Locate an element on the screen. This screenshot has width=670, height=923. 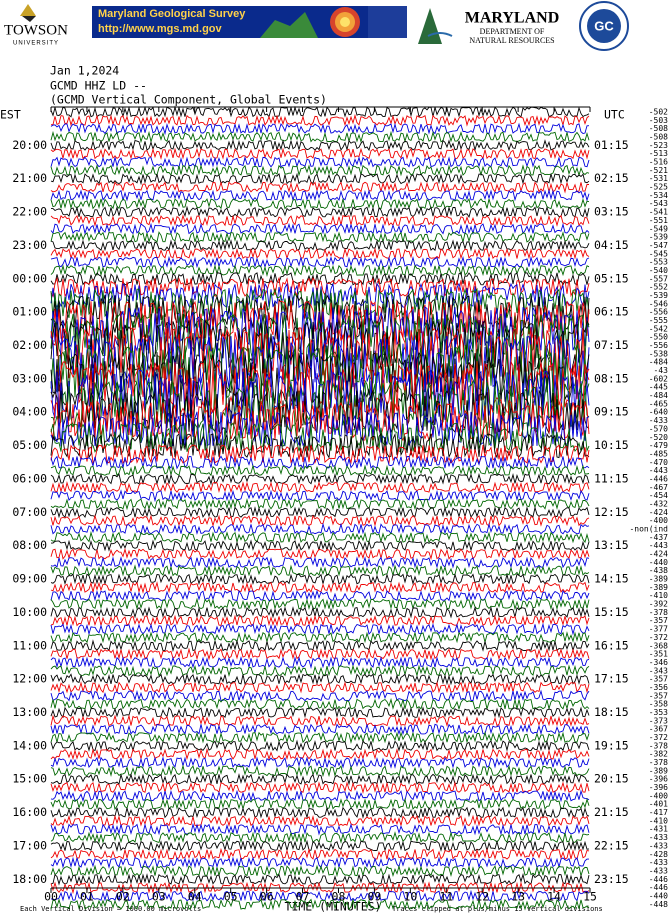
left-hour: 05:00 is located at coordinates (29, 445).